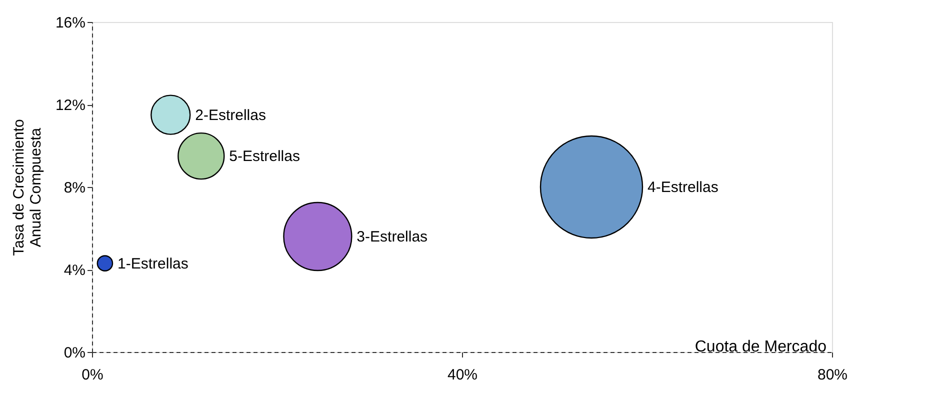 The height and width of the screenshot is (403, 949). Describe the element at coordinates (70, 105) in the screenshot. I see `y-tick-label: 12%` at that location.